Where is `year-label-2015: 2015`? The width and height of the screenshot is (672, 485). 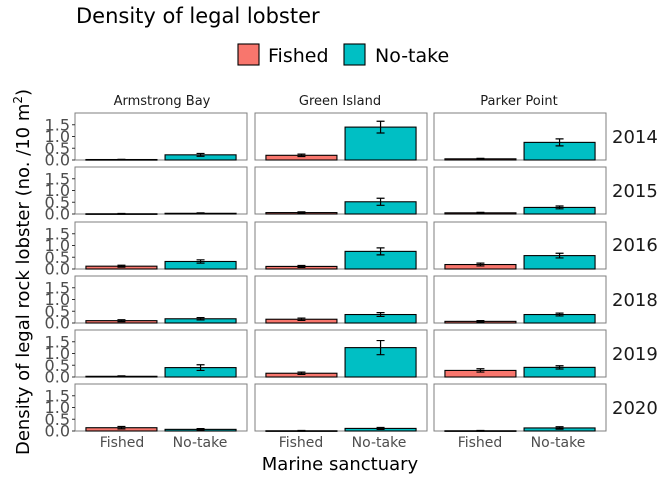 year-label-2015: 2015 is located at coordinates (635, 191).